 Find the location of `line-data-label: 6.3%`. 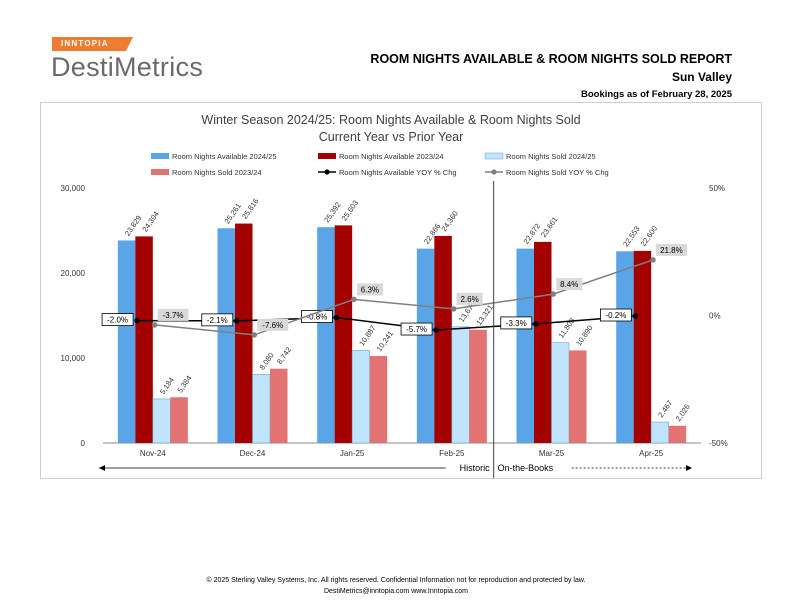

line-data-label: 6.3% is located at coordinates (370, 289).